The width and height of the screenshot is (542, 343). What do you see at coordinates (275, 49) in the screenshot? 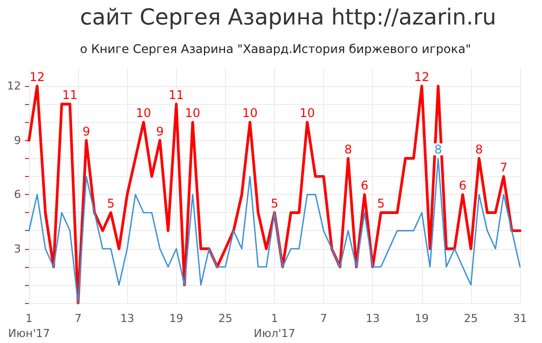
I see `chart-subtitle: о Книге Сергея Азарина "Хавард.История биржевого игрока"` at bounding box center [275, 49].